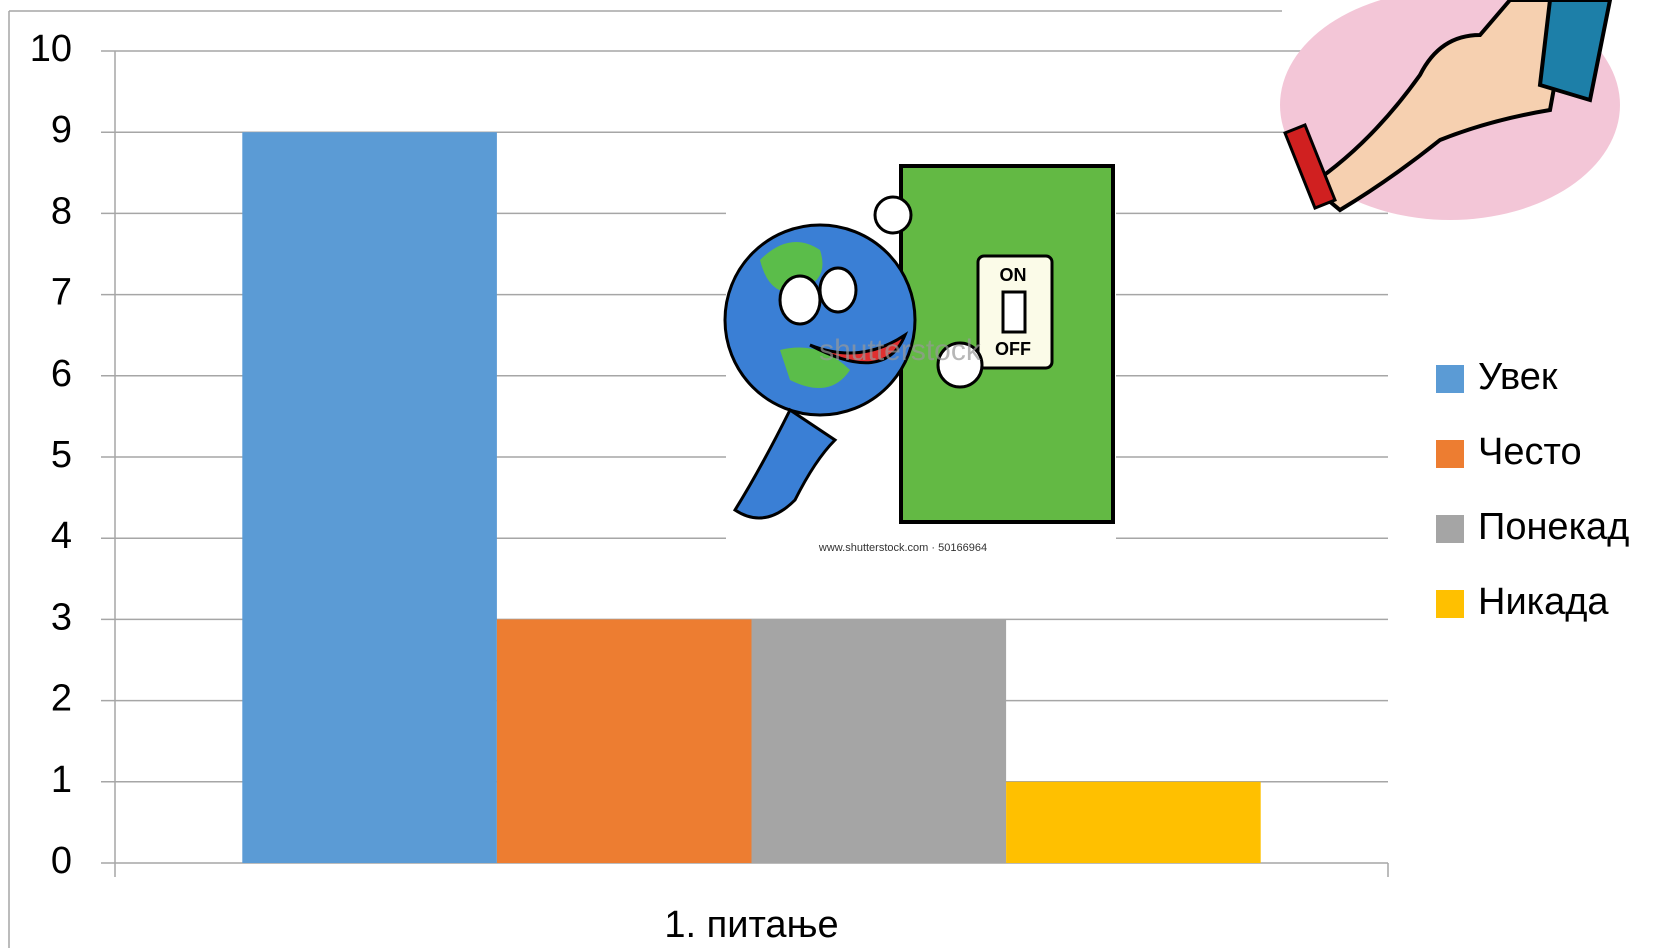 This screenshot has width=1675, height=948. I want to click on legend-label: Никада, so click(1543, 602).